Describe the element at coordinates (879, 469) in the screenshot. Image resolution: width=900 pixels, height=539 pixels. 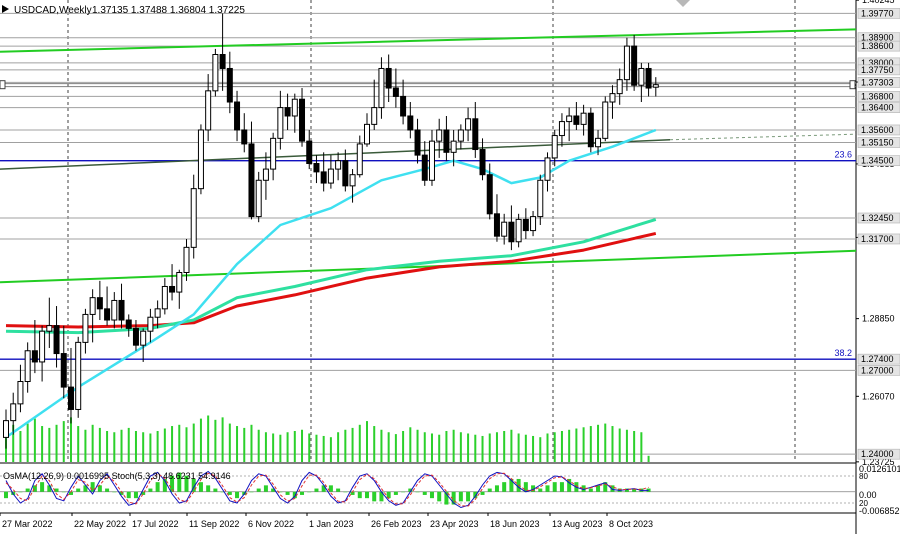
I see `osc-tick-label: 0.0126101` at that location.